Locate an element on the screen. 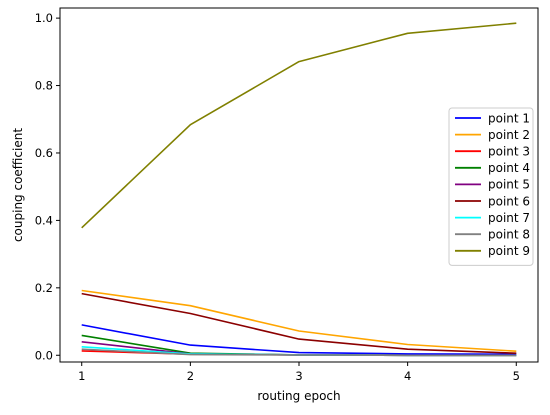 This screenshot has width=550, height=415. legend-label: point 9 is located at coordinates (509, 251).